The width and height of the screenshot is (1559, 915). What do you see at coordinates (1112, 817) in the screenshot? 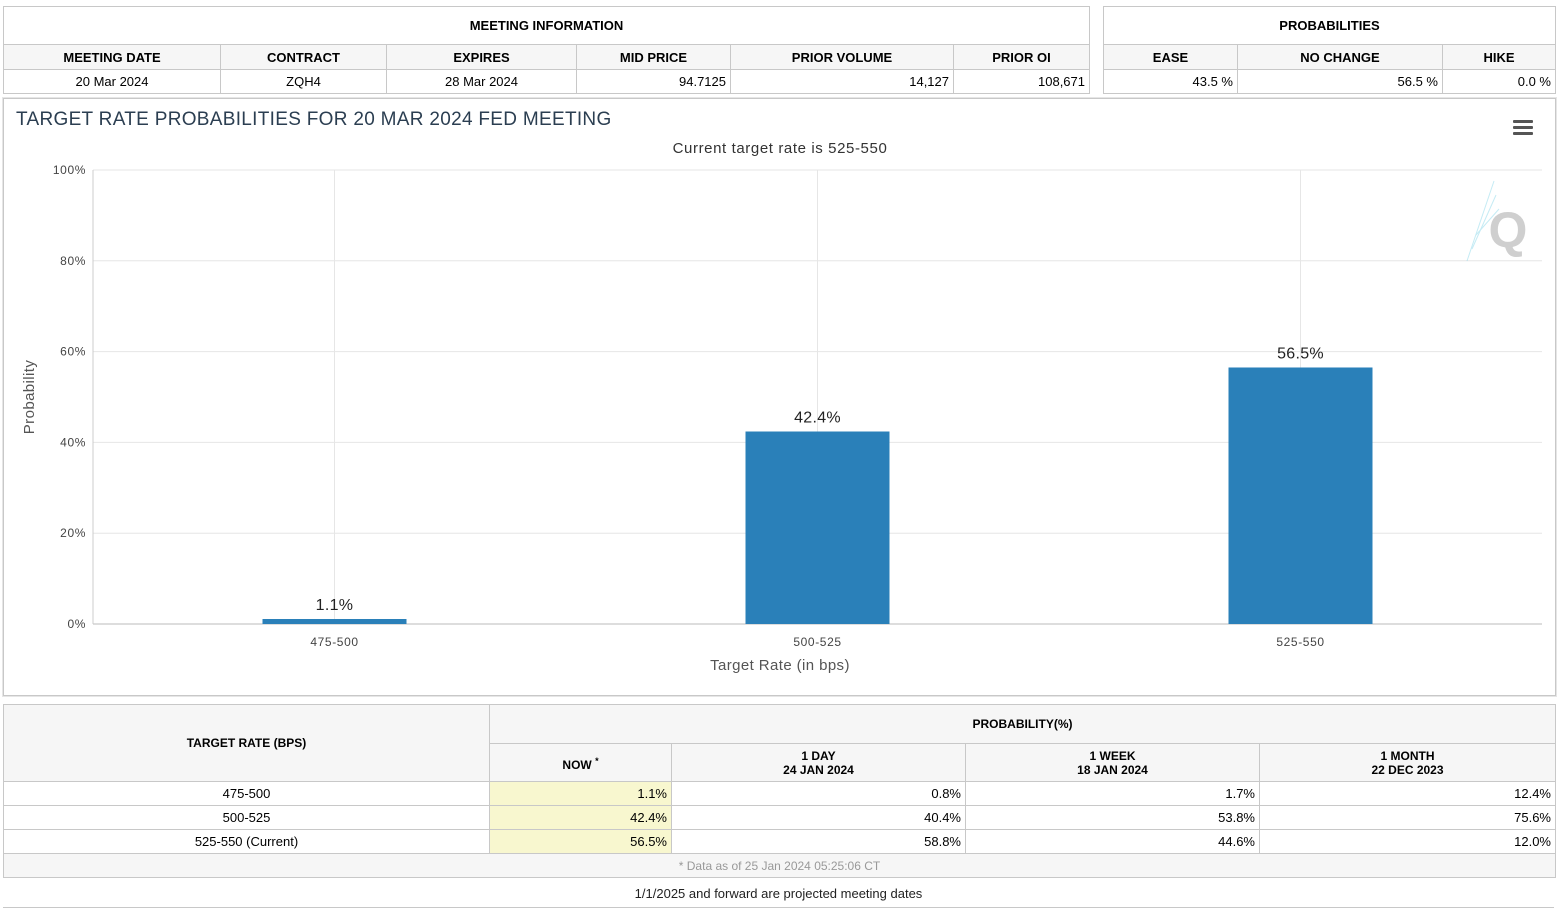
I see `week-cell: 53.8%` at bounding box center [1112, 817].